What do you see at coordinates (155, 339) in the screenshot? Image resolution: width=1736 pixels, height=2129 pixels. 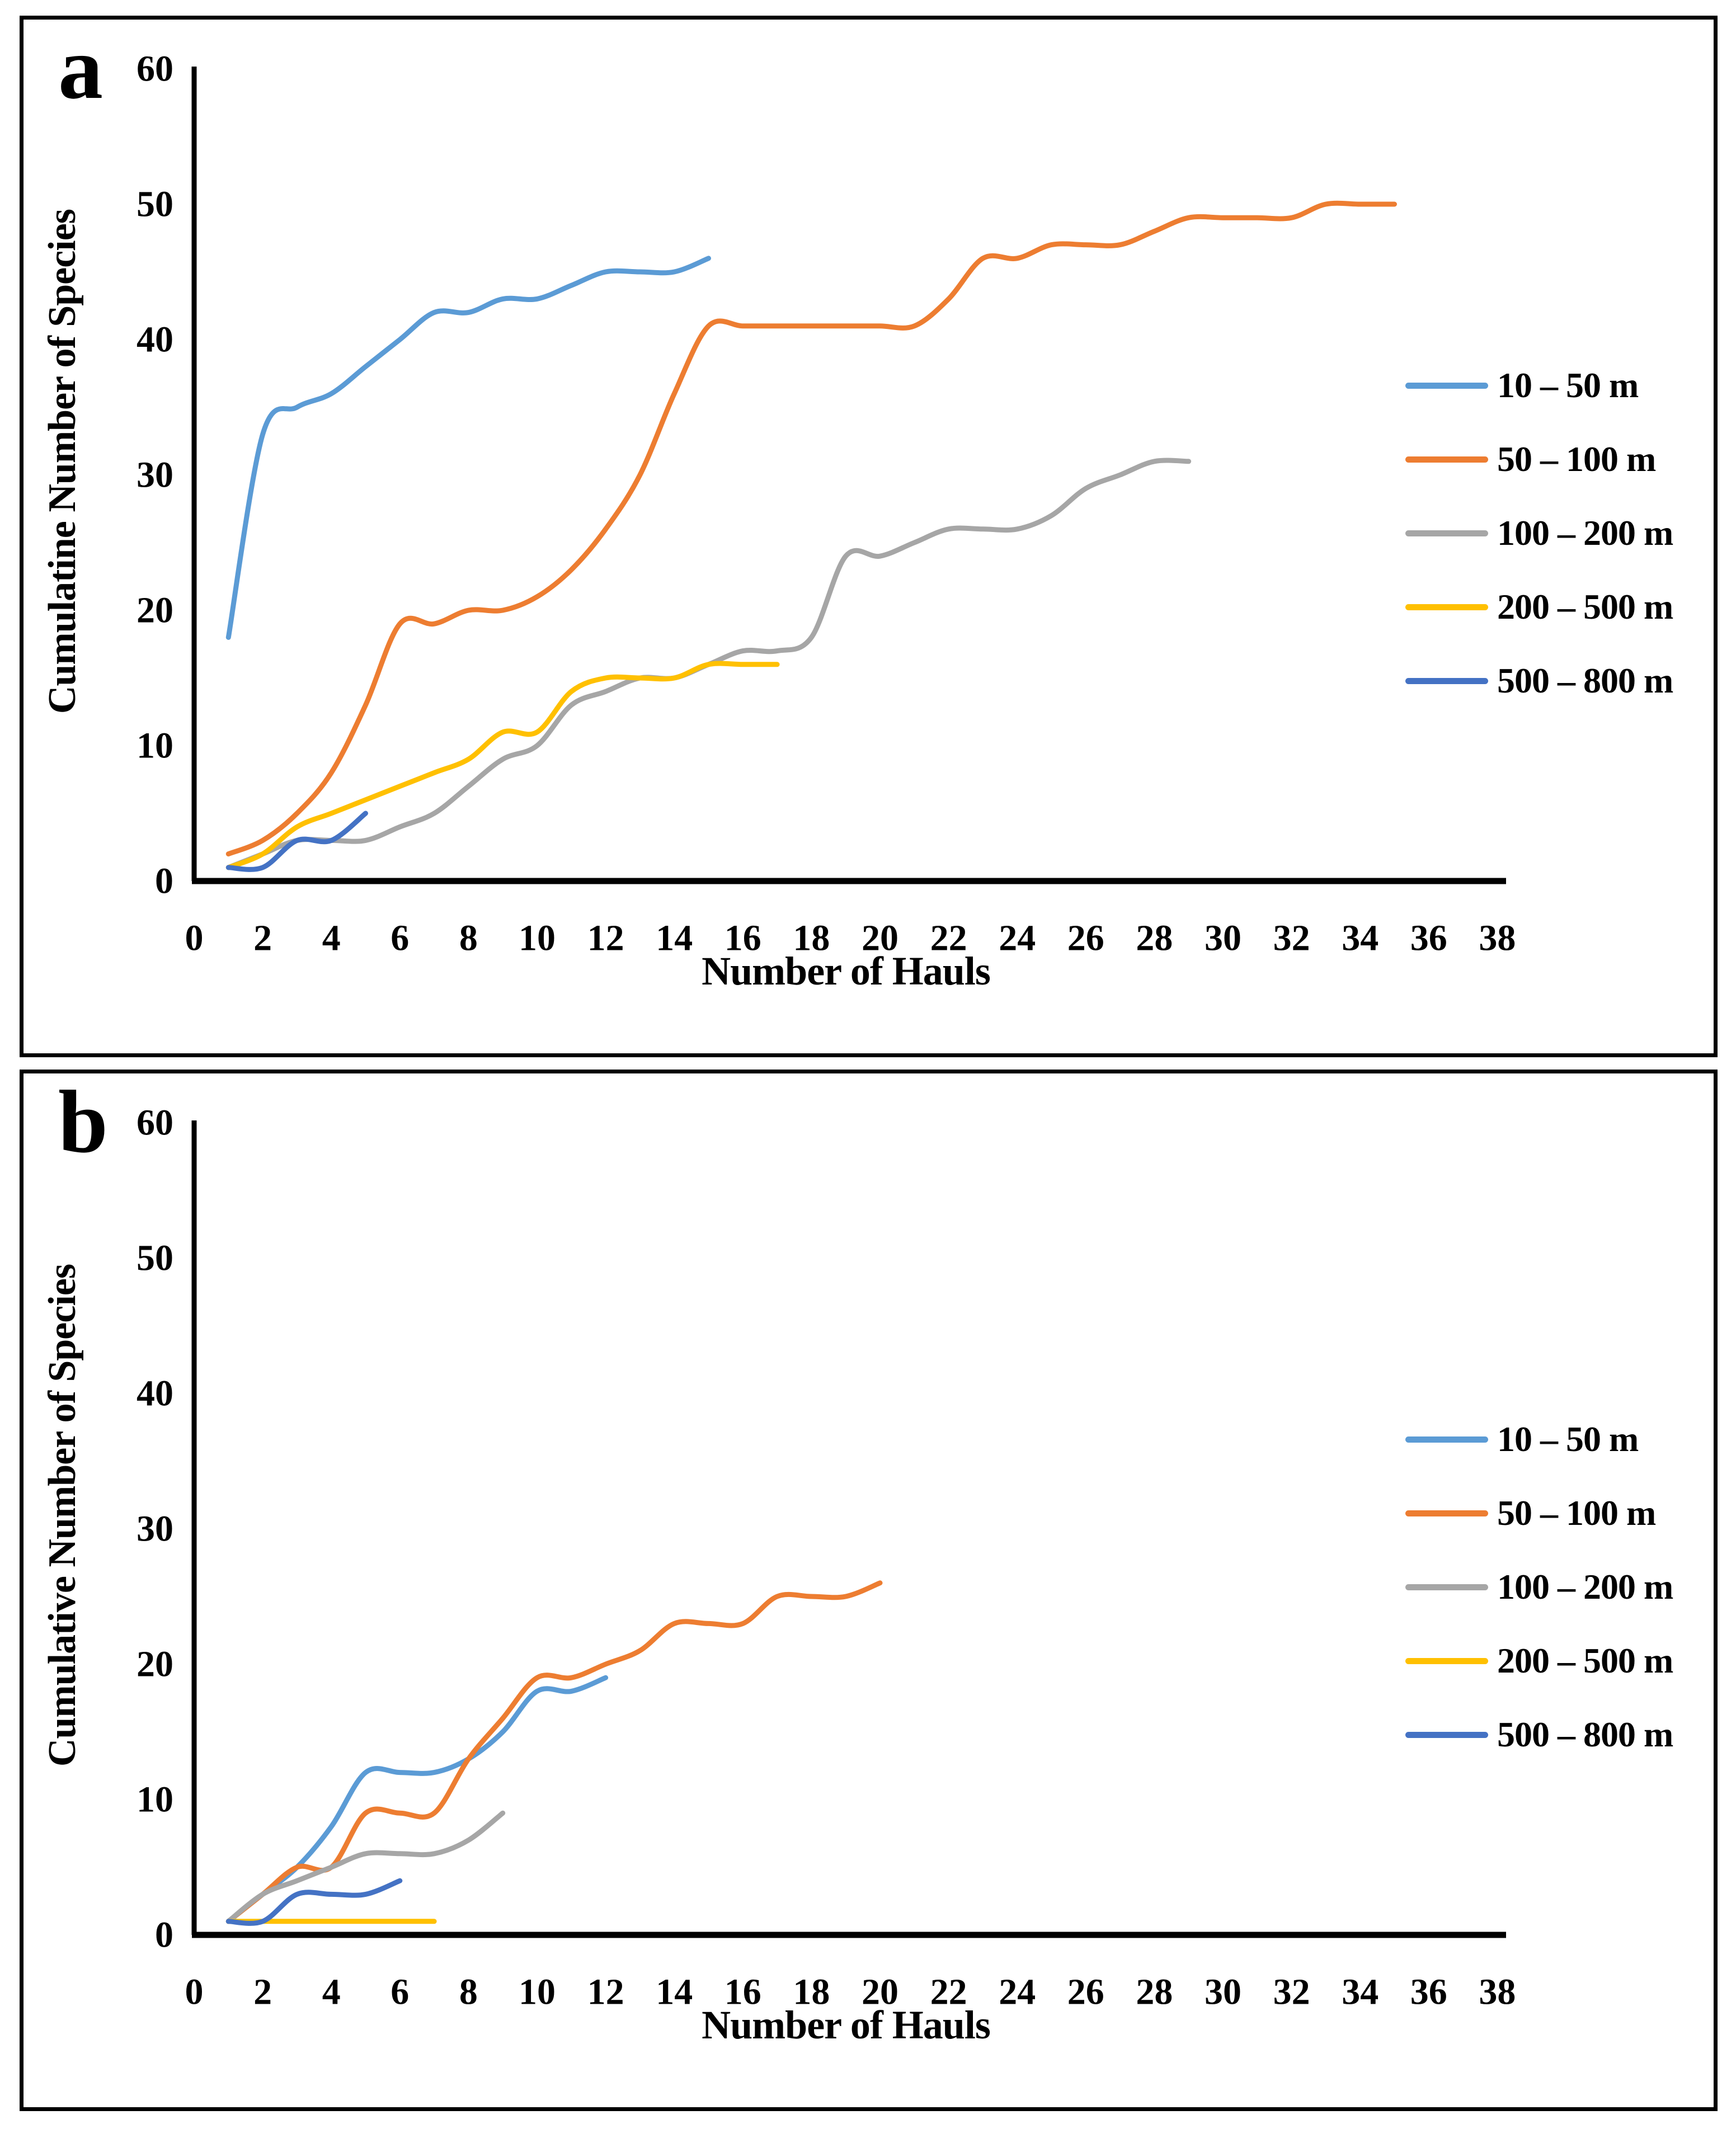 I see `y-tick-label-a-40: 40` at bounding box center [155, 339].